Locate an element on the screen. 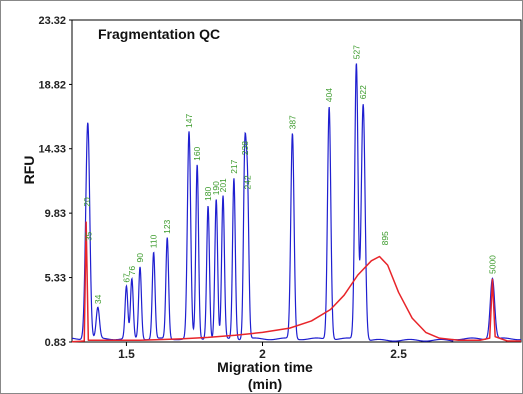 The width and height of the screenshot is (523, 394). x-tick-label: 2 is located at coordinates (262, 354).